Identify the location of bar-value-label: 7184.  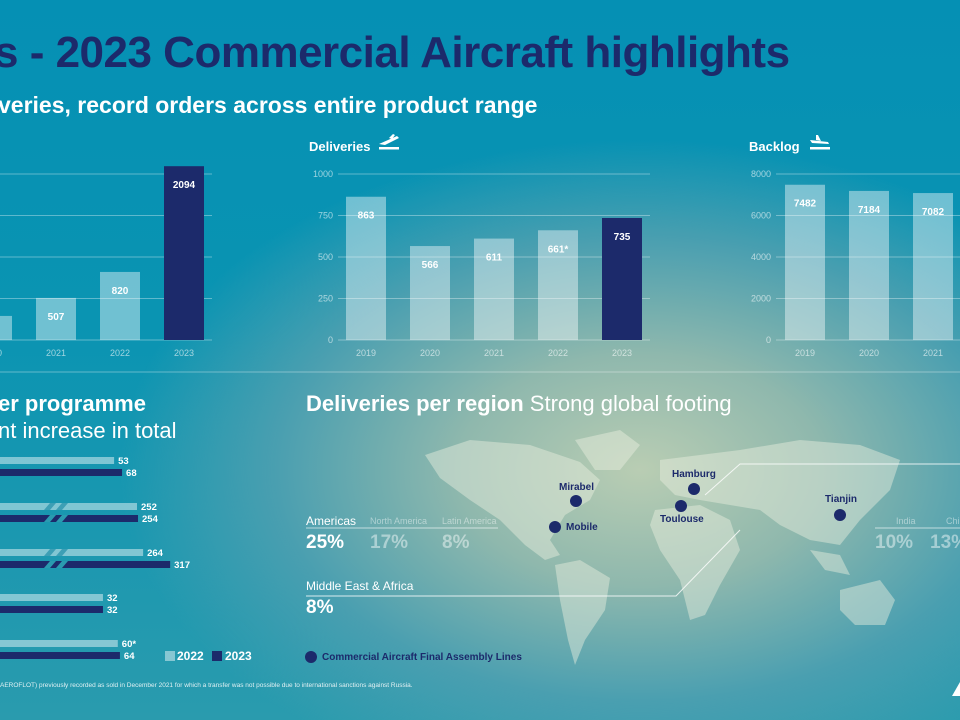
(869, 210).